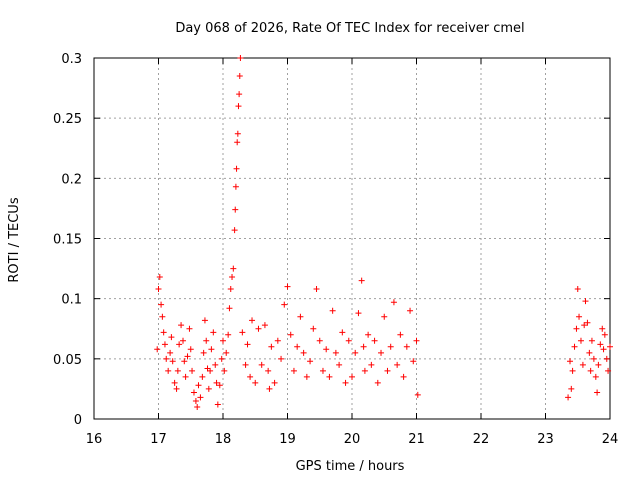  I want to click on x-tick-label: 16, so click(94, 439).